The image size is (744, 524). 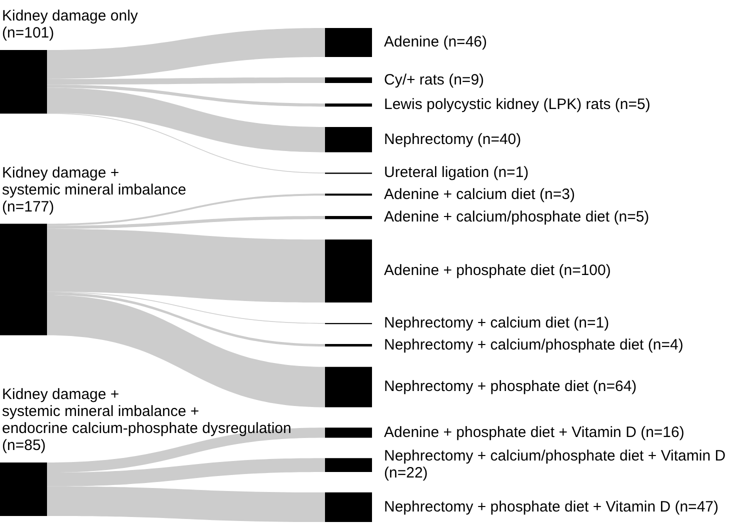 What do you see at coordinates (696, 507) in the screenshot?
I see `data-label: (n=47)` at bounding box center [696, 507].